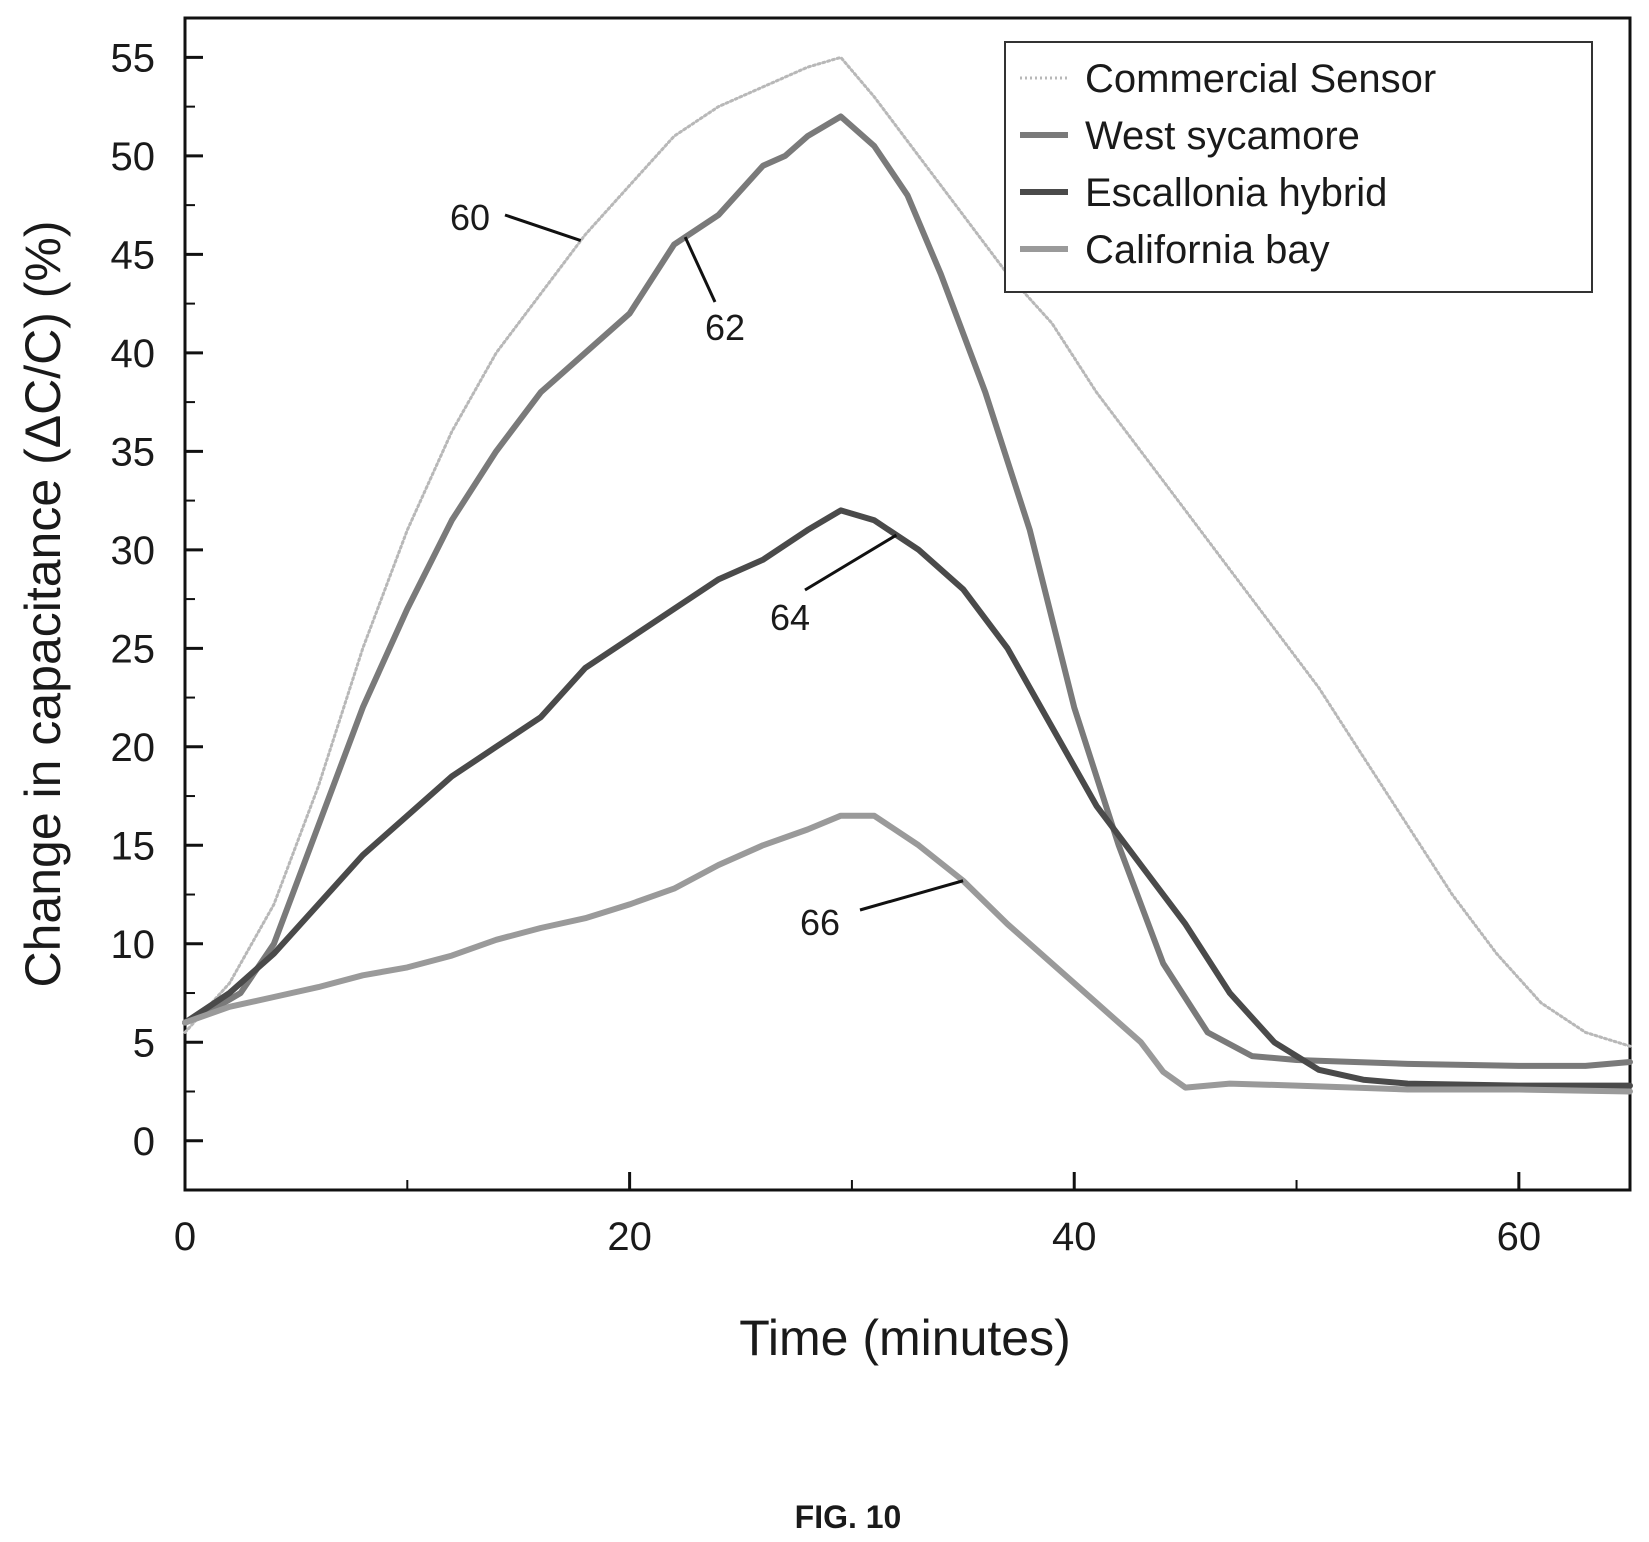 The width and height of the screenshot is (1649, 1542). I want to click on y-tick-label: 15, so click(133, 846).